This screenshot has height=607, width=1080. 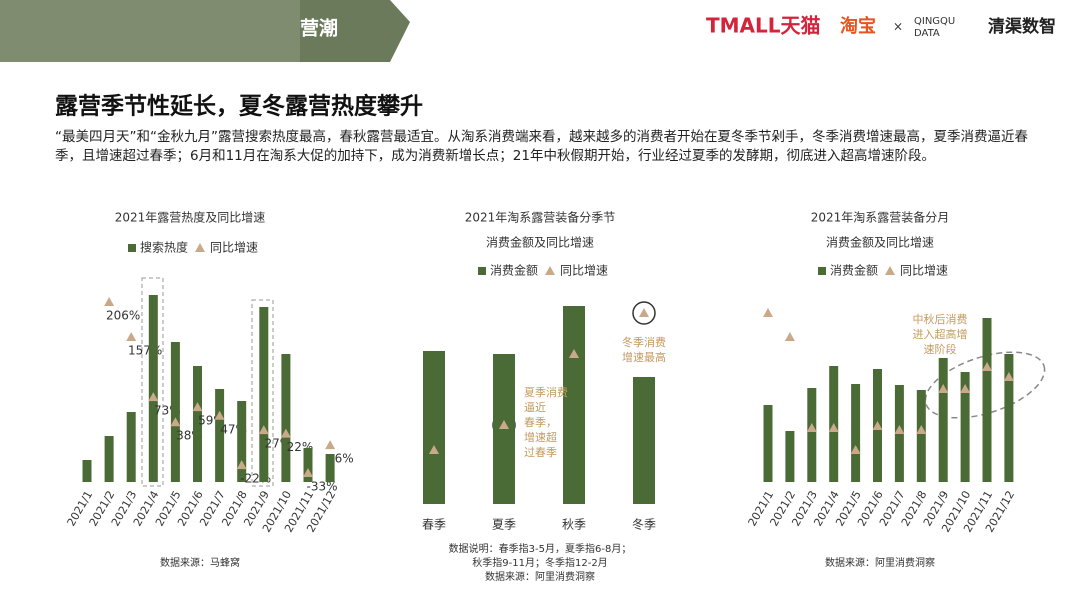 What do you see at coordinates (644, 342) in the screenshot?
I see `annotation: 冬季消费` at bounding box center [644, 342].